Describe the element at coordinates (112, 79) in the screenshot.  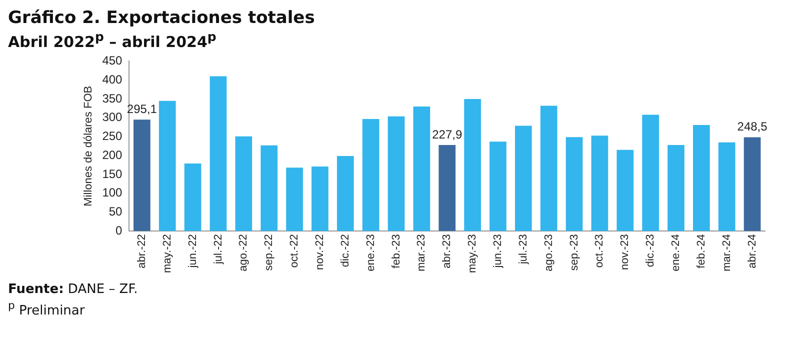
I see `y-tick-label: 400` at that location.